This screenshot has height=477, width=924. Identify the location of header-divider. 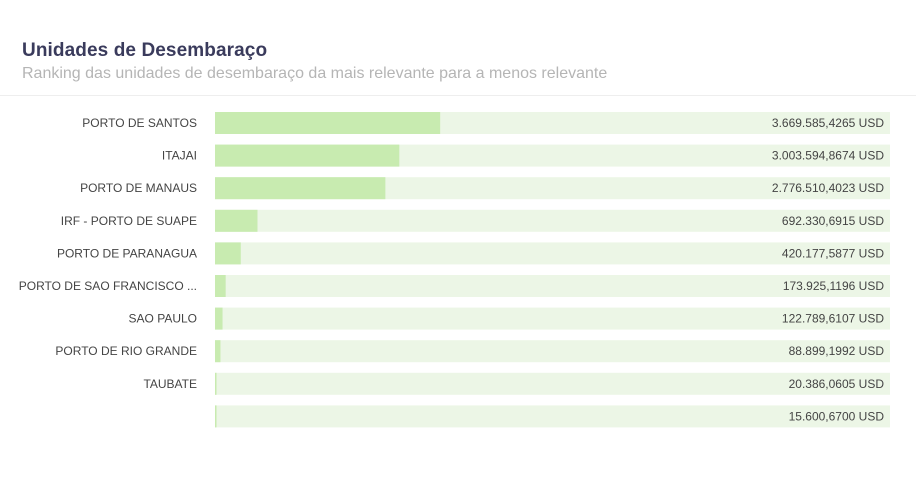
(458, 95).